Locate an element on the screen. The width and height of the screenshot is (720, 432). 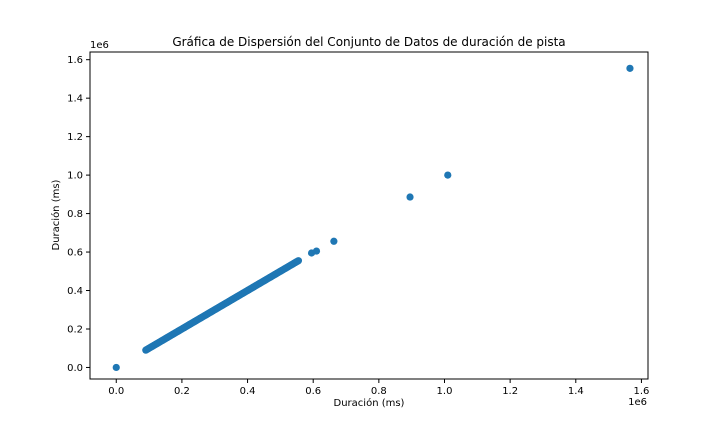
y-tick-label: 0.2 is located at coordinates (75, 329).